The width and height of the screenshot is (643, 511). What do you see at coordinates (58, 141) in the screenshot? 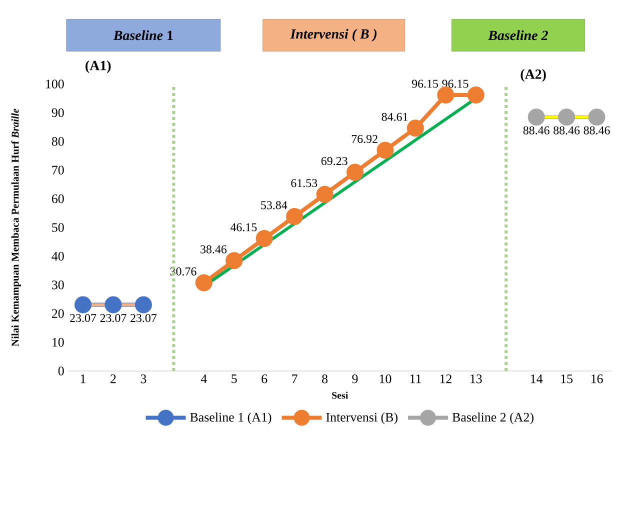
I see `y-tick-label: 80` at bounding box center [58, 141].